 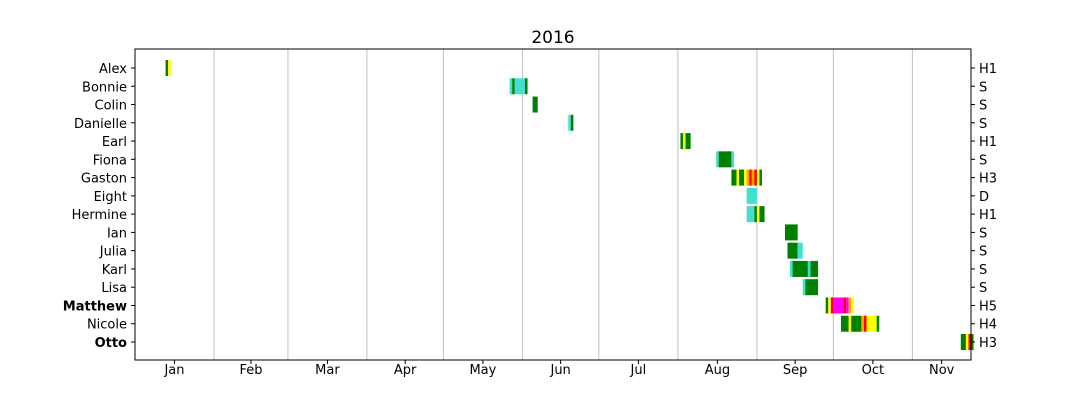 What do you see at coordinates (942, 370) in the screenshot?
I see `x-tick-label: Nov` at bounding box center [942, 370].